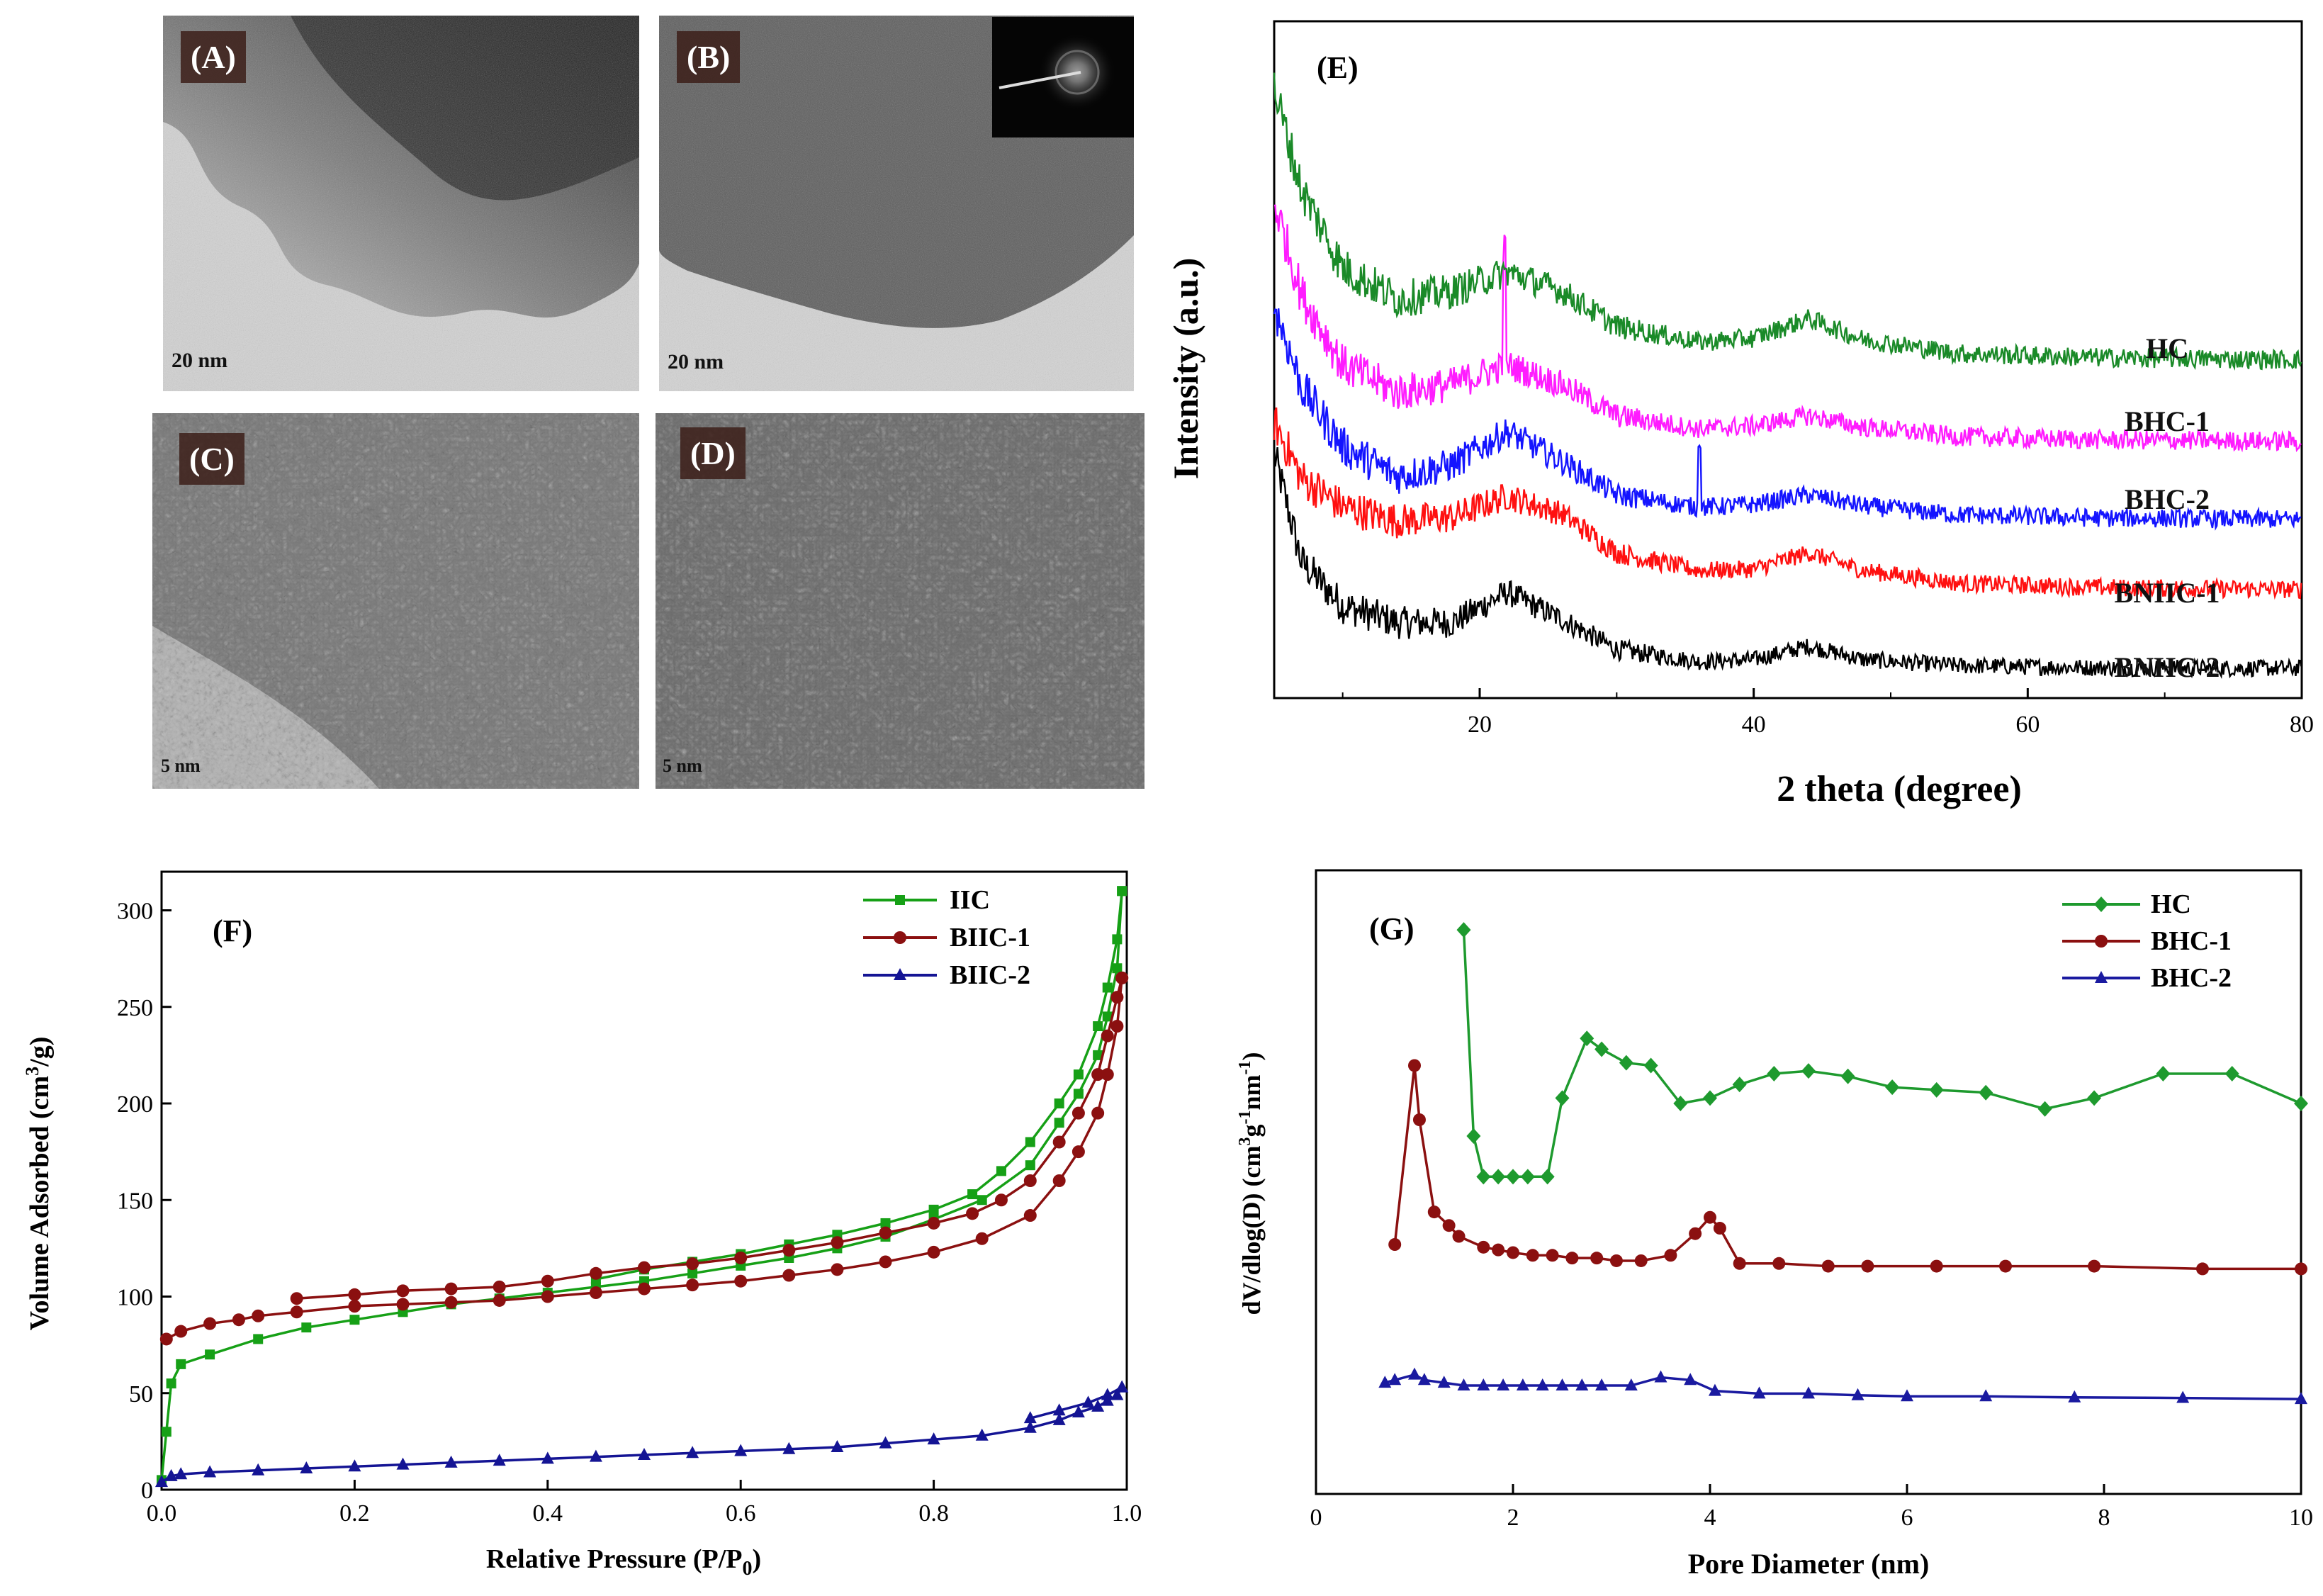 The width and height of the screenshot is (2323, 1596). Describe the element at coordinates (135, 1008) in the screenshot. I see `y-tick-label-f: 250` at that location.